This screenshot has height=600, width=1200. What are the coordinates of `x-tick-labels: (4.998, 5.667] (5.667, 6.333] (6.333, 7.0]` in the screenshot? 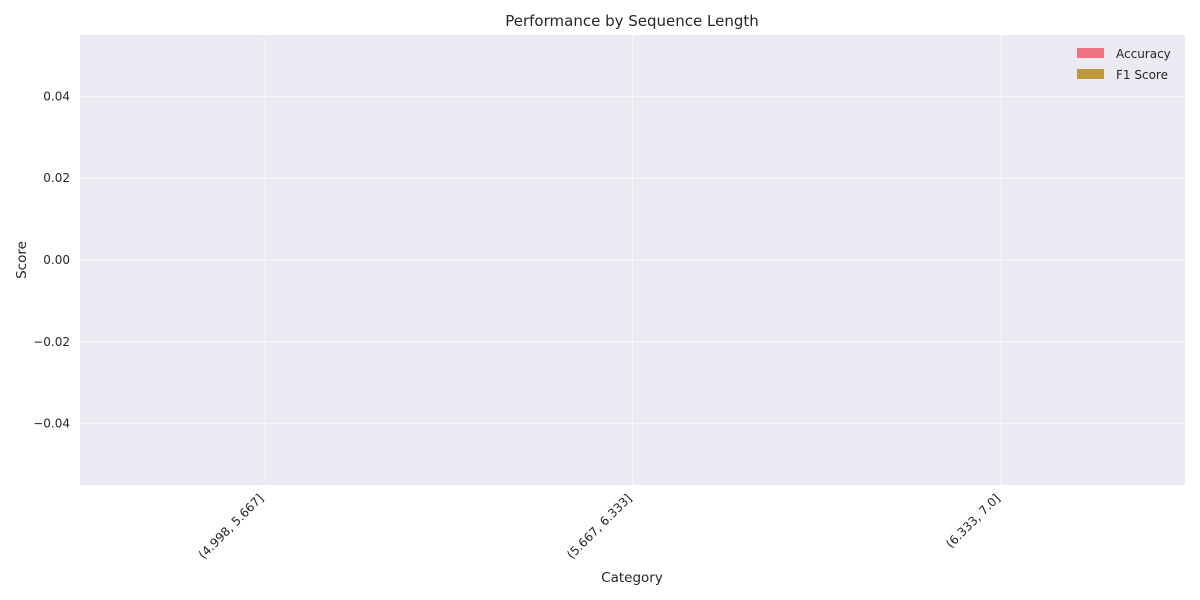 It's located at (599, 526).